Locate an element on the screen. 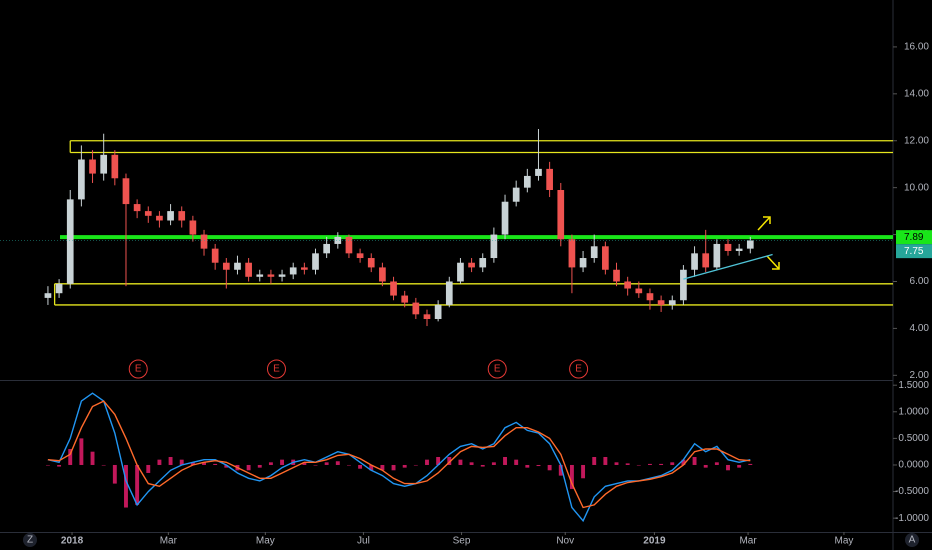 The width and height of the screenshot is (932, 550). y-tick-label: 12.00 is located at coordinates (916, 140).